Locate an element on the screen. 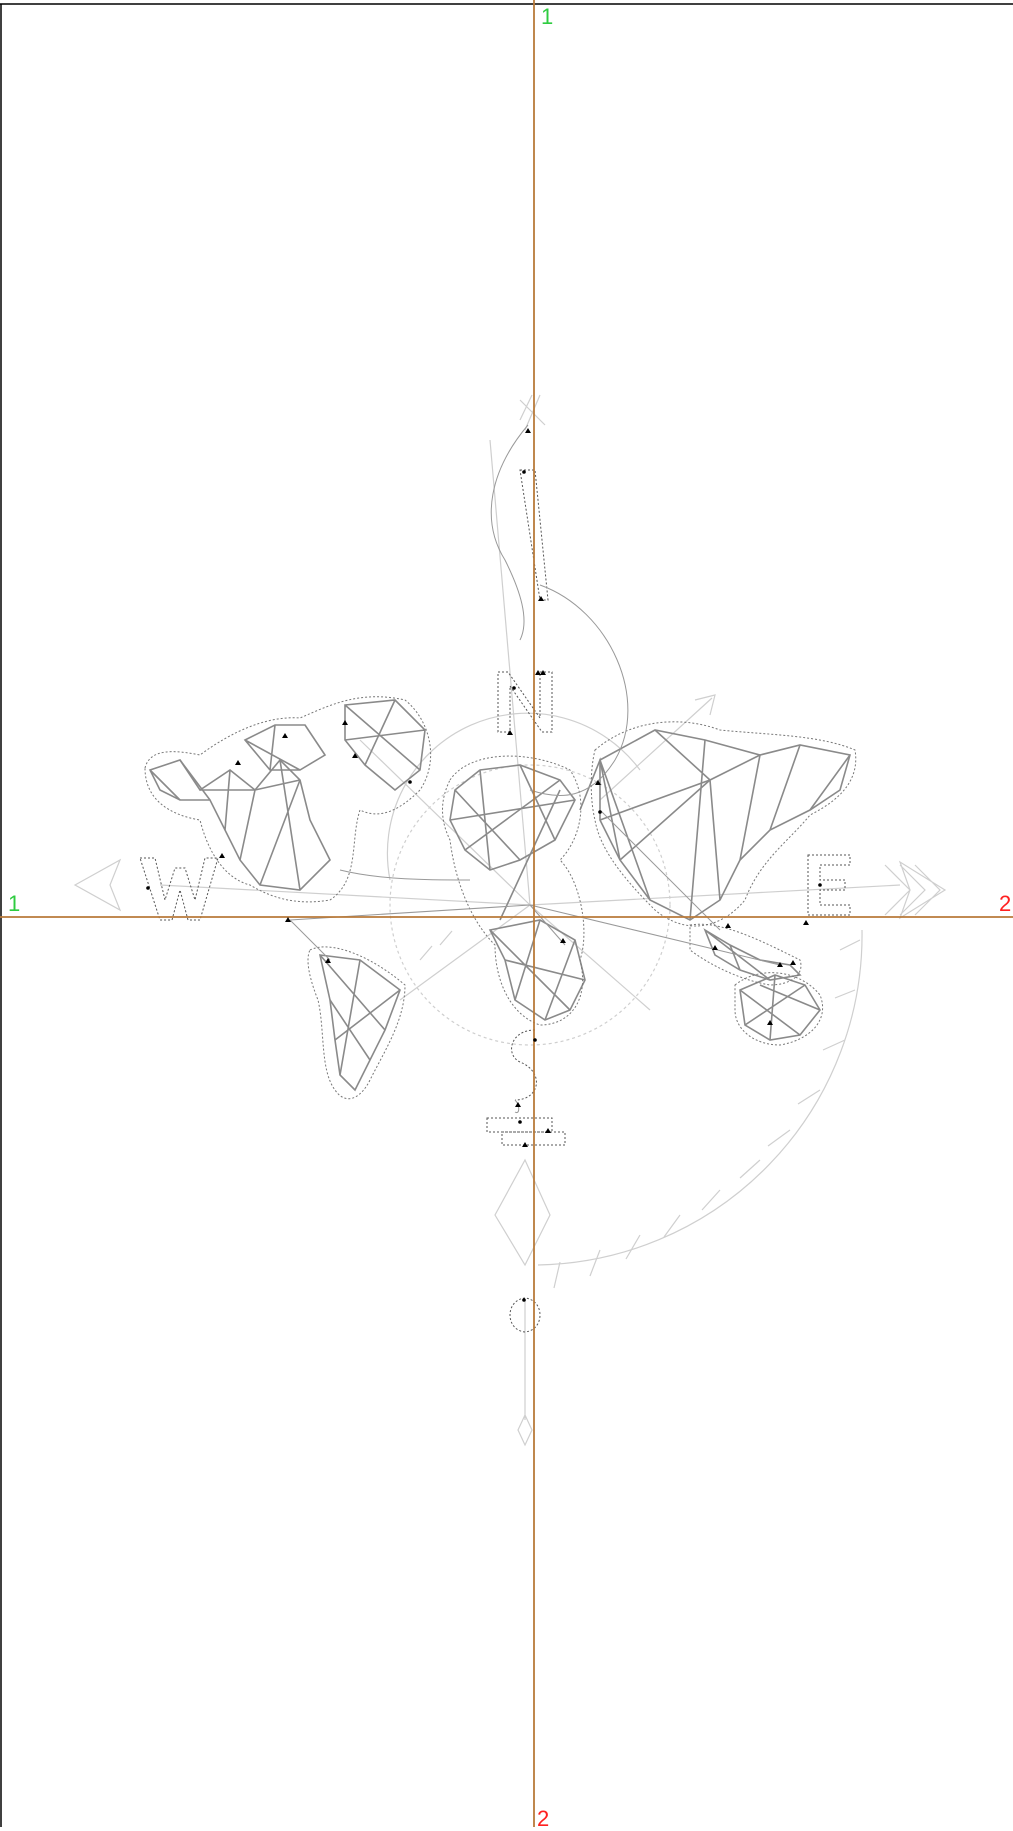  south-bar-lower is located at coordinates (533, 1138).